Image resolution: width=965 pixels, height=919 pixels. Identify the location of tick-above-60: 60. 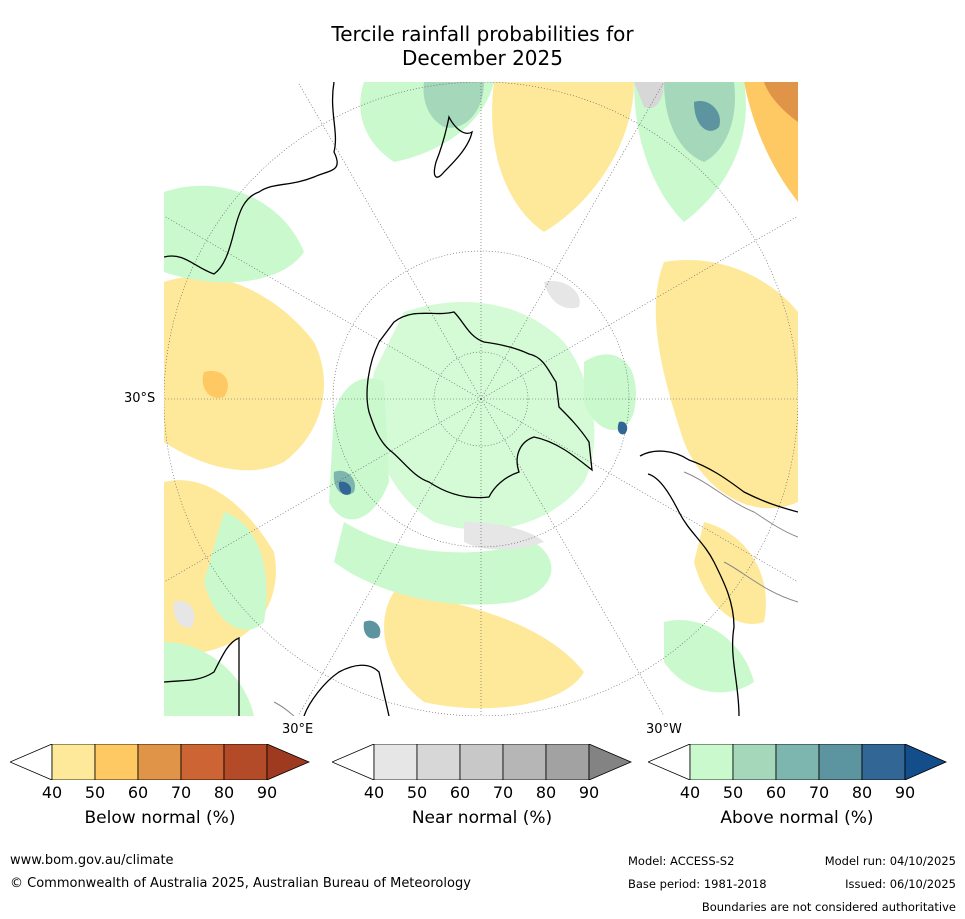
(776, 792).